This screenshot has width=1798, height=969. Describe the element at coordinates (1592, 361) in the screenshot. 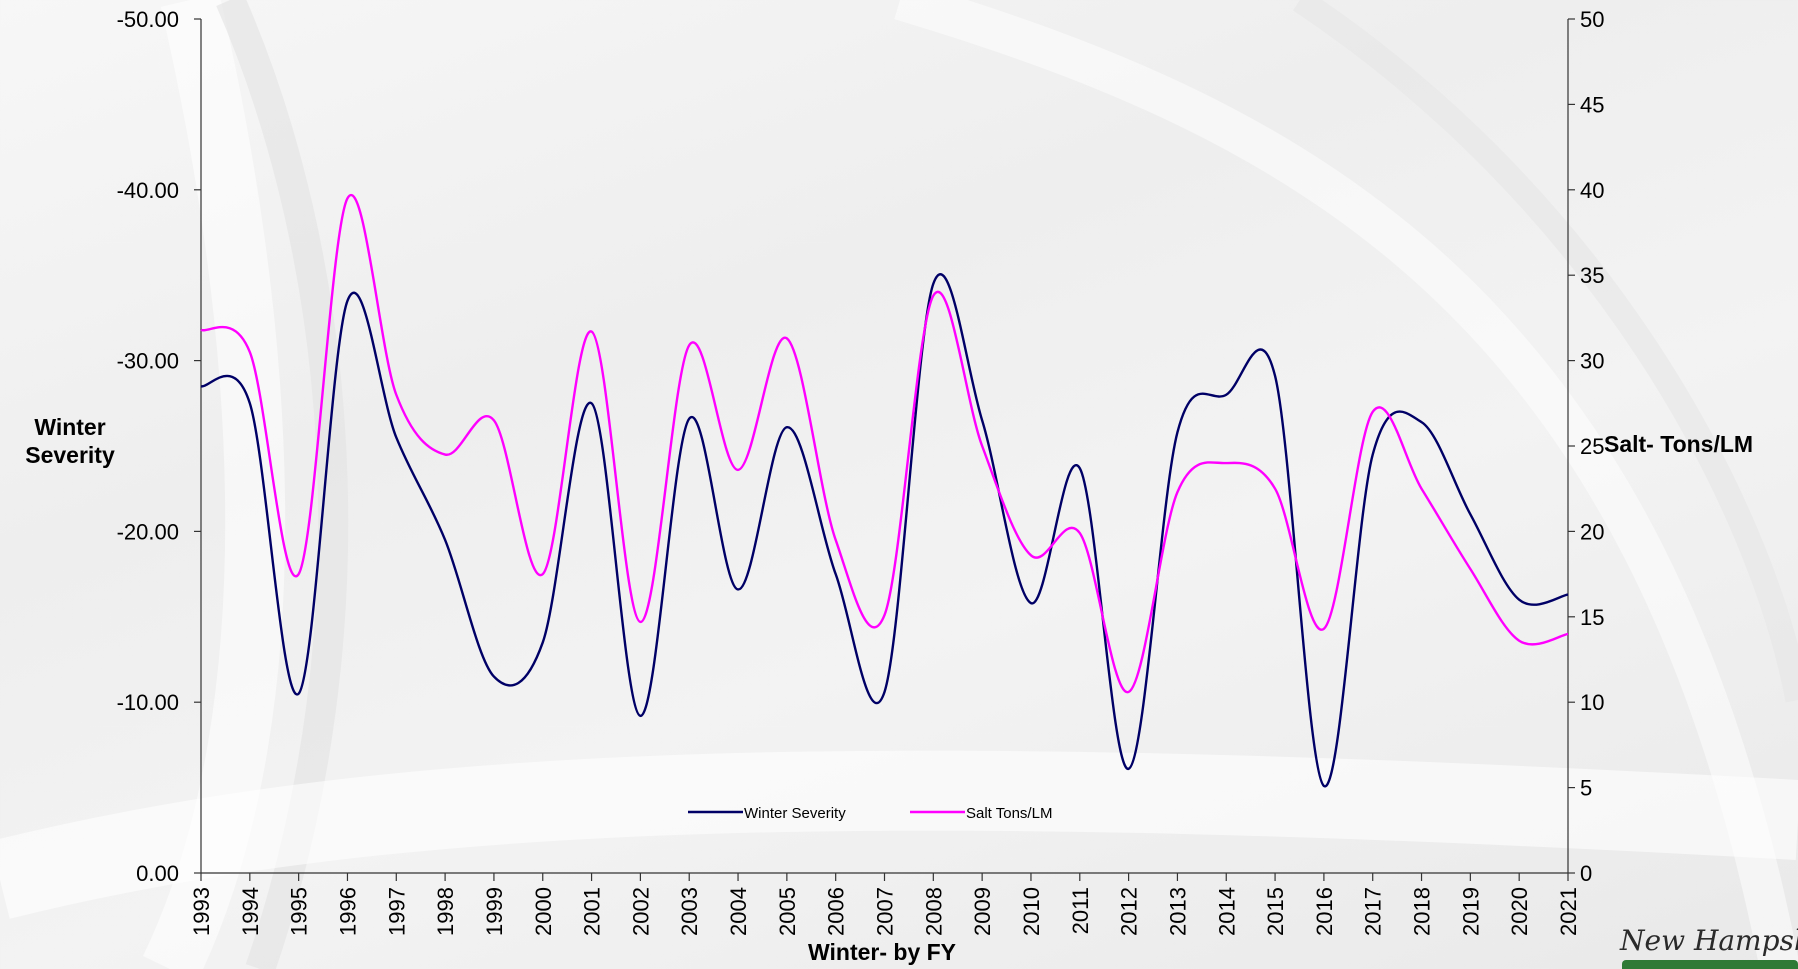

I see `y2-tick-label: 30` at that location.